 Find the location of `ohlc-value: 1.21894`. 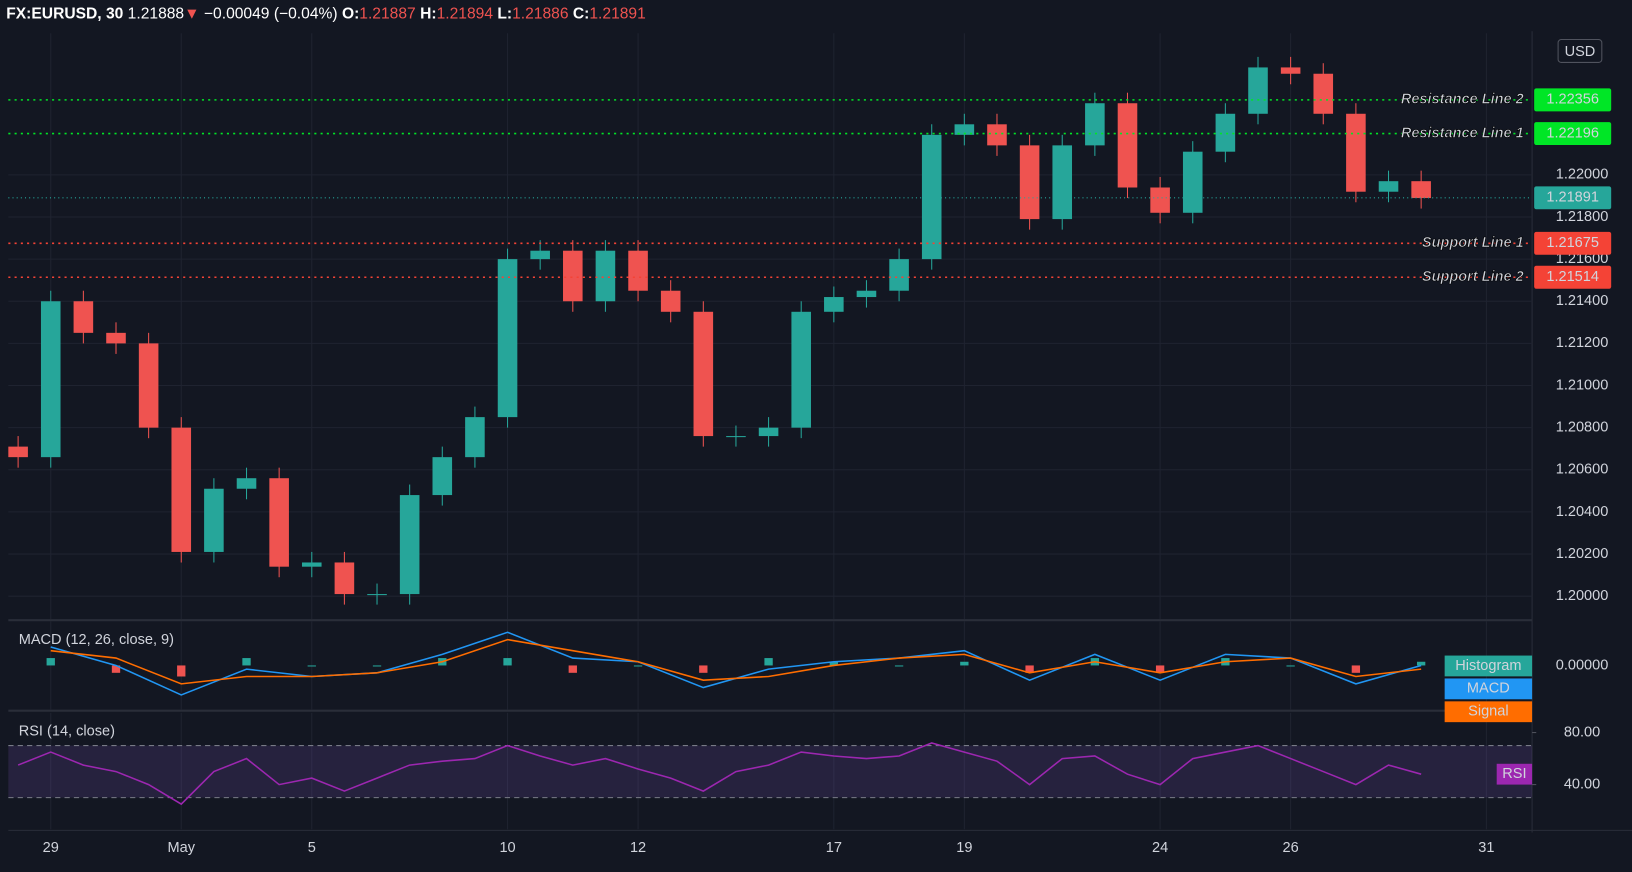

ohlc-value: 1.21894 is located at coordinates (465, 14).